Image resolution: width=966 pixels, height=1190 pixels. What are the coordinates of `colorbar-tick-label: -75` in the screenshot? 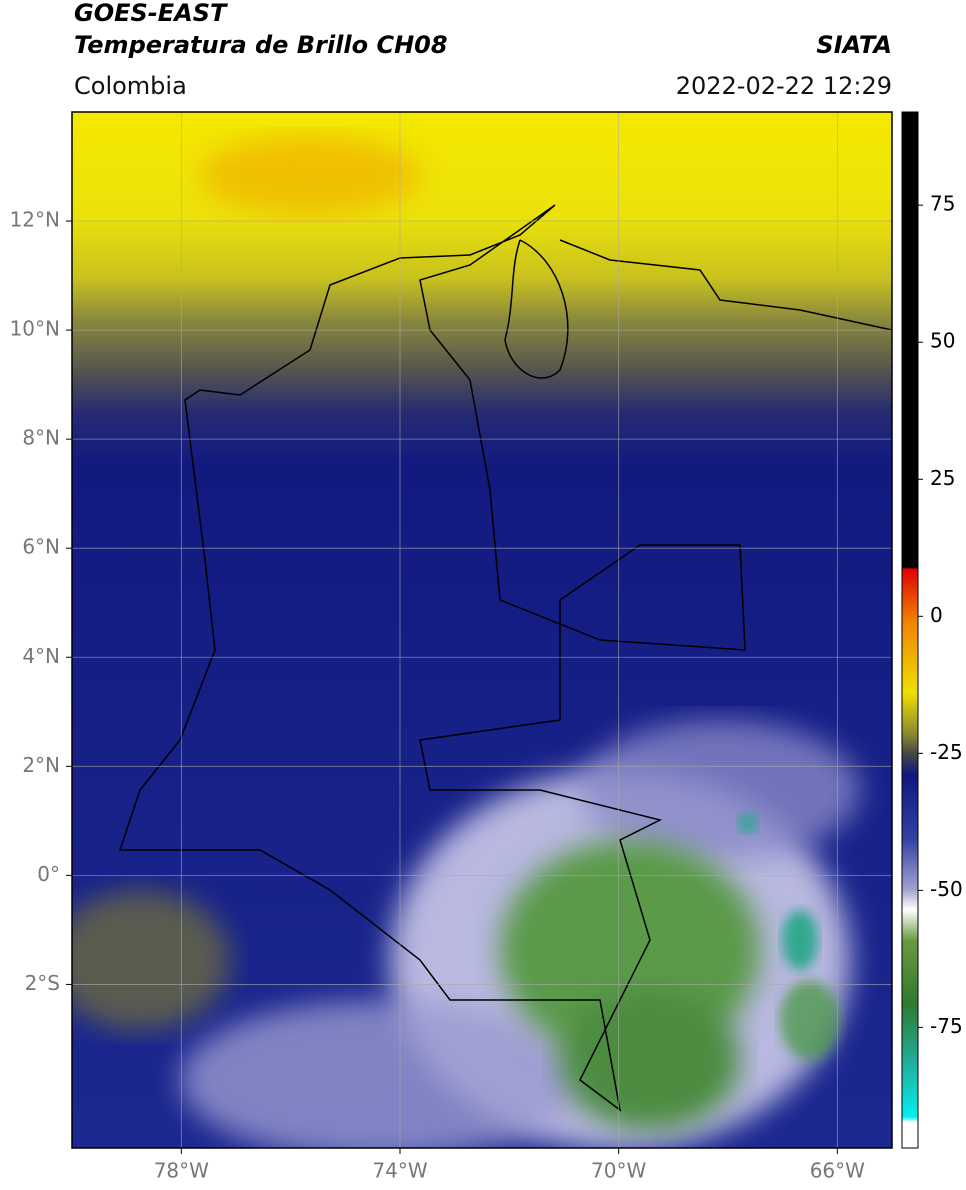 It's located at (946, 1026).